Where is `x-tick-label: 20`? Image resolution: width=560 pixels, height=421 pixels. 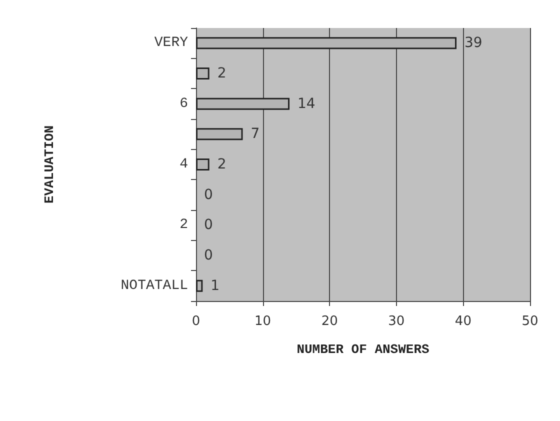 x-tick-label: 20 is located at coordinates (329, 321).